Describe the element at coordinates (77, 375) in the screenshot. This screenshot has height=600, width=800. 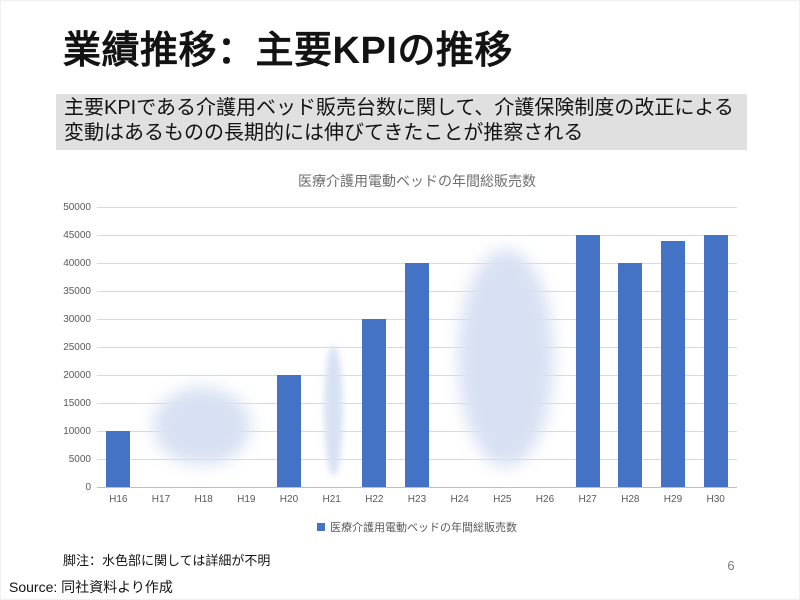
I see `y-axis-tick-label: 20000` at that location.